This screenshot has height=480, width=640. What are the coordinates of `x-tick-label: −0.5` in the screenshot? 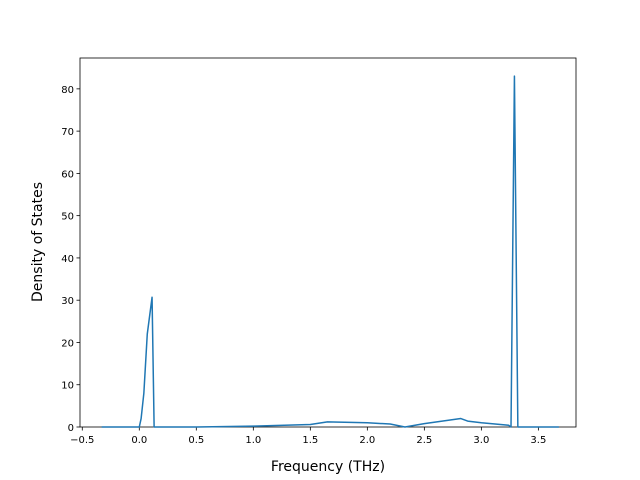 It's located at (82, 440).